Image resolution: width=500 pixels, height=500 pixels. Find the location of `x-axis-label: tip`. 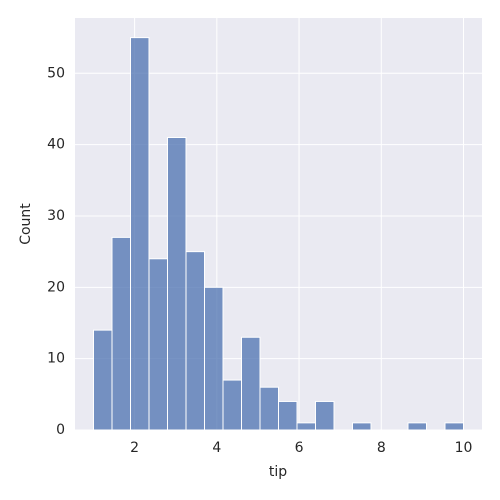

x-axis-label: tip is located at coordinates (278, 472).